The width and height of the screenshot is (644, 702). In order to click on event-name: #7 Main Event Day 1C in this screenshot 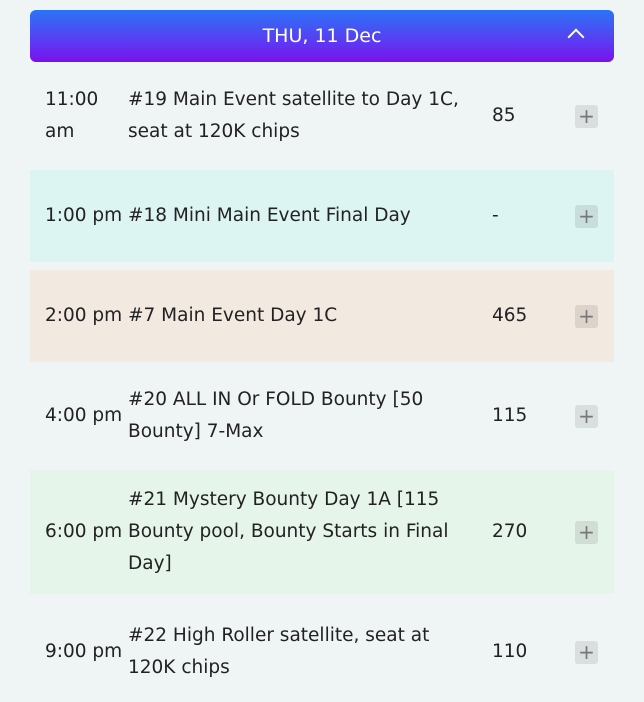, I will do `click(233, 315)`.